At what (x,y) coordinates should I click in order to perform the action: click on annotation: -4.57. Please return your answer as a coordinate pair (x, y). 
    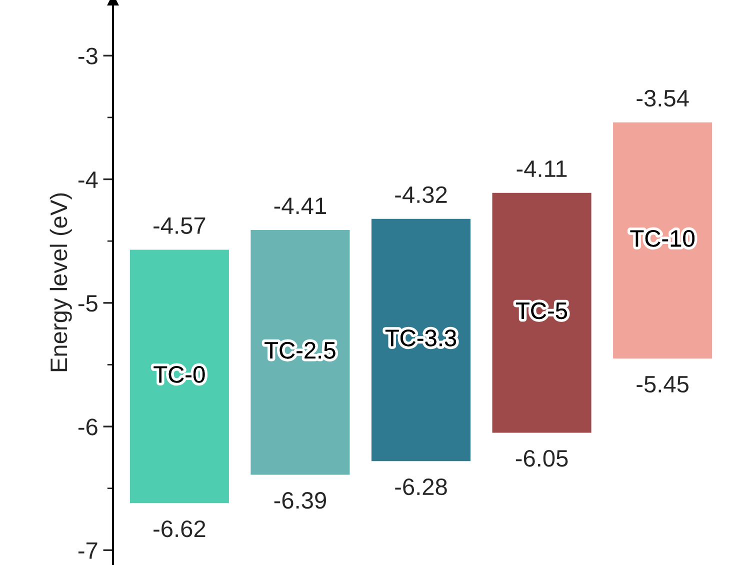
    Looking at the image, I should click on (180, 225).